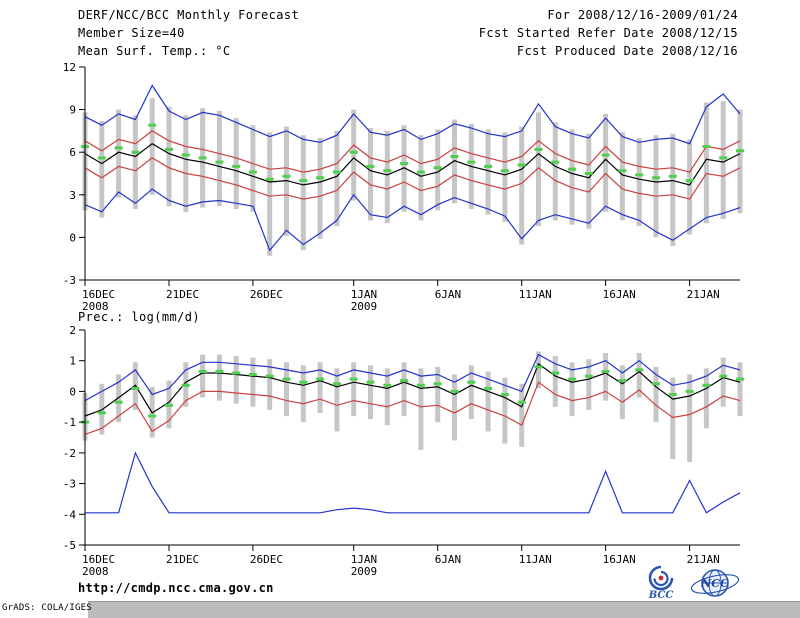 The height and width of the screenshot is (618, 800). I want to click on precipitation-chart-title: Prec.: log(mm/d), so click(139, 317).